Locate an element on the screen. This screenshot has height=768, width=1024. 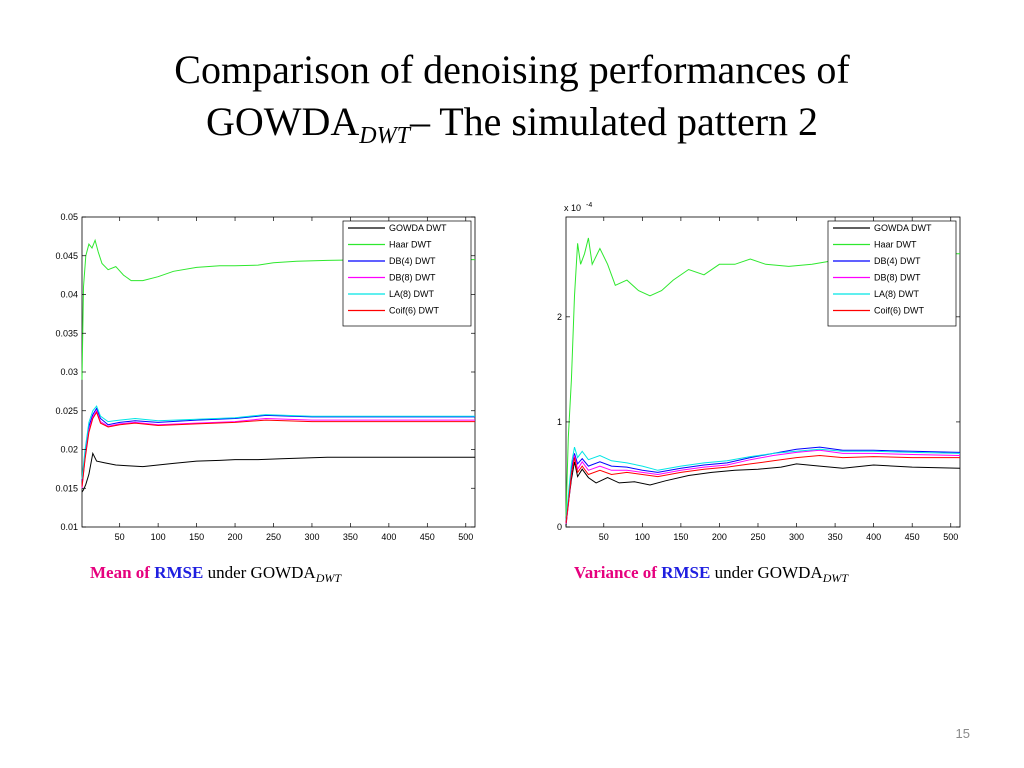
y-exponent-power: -4 is located at coordinates (589, 205).